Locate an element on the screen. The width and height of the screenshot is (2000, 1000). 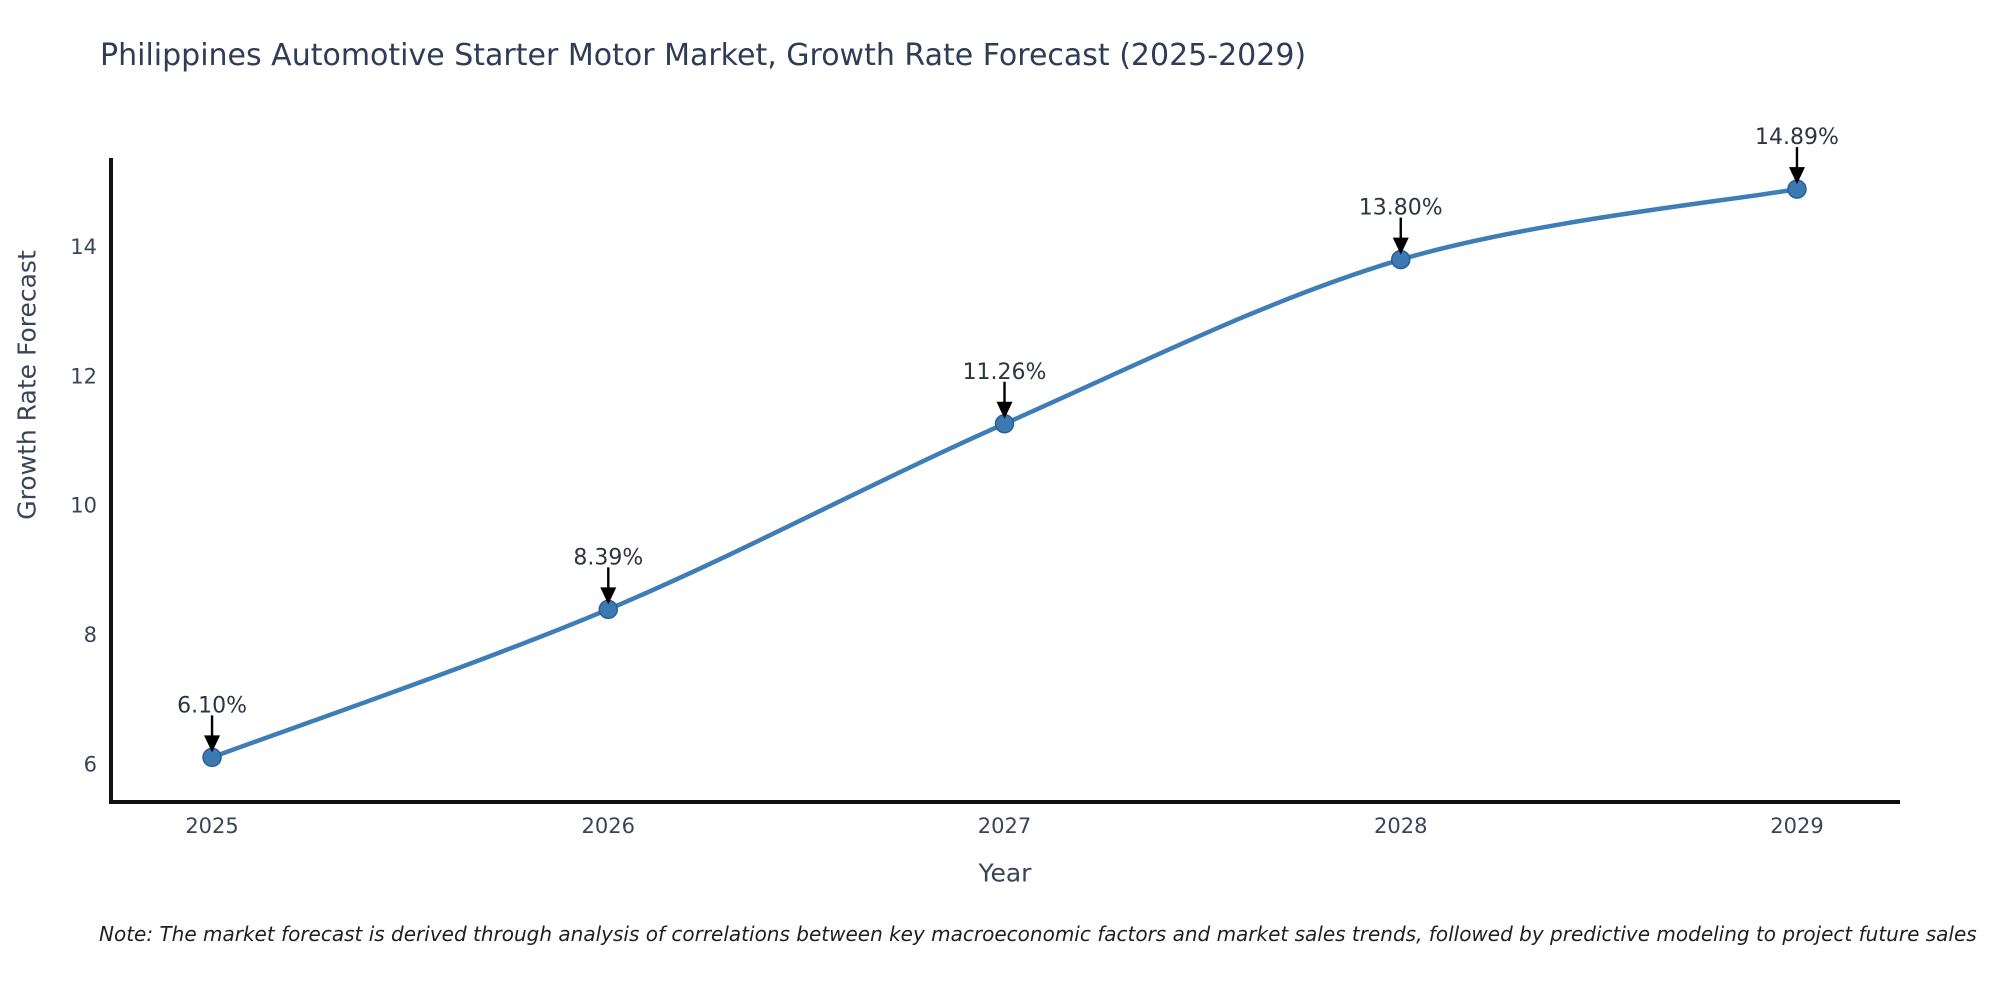
x-tick-label: 2028 is located at coordinates (1400, 826).